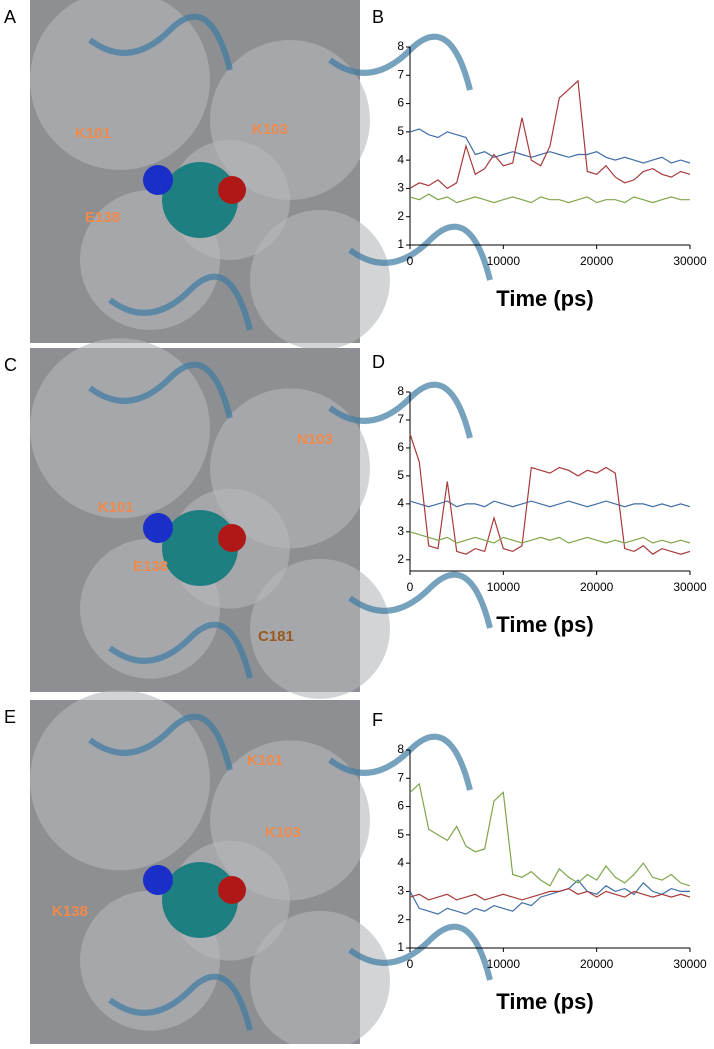 This screenshot has height=1049, width=714. Describe the element at coordinates (10, 365) in the screenshot. I see `panel-letter: C` at that location.